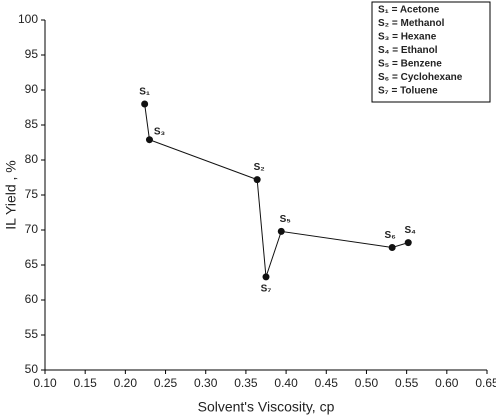  I want to click on x-tick-label: 0.65, so click(485, 383).